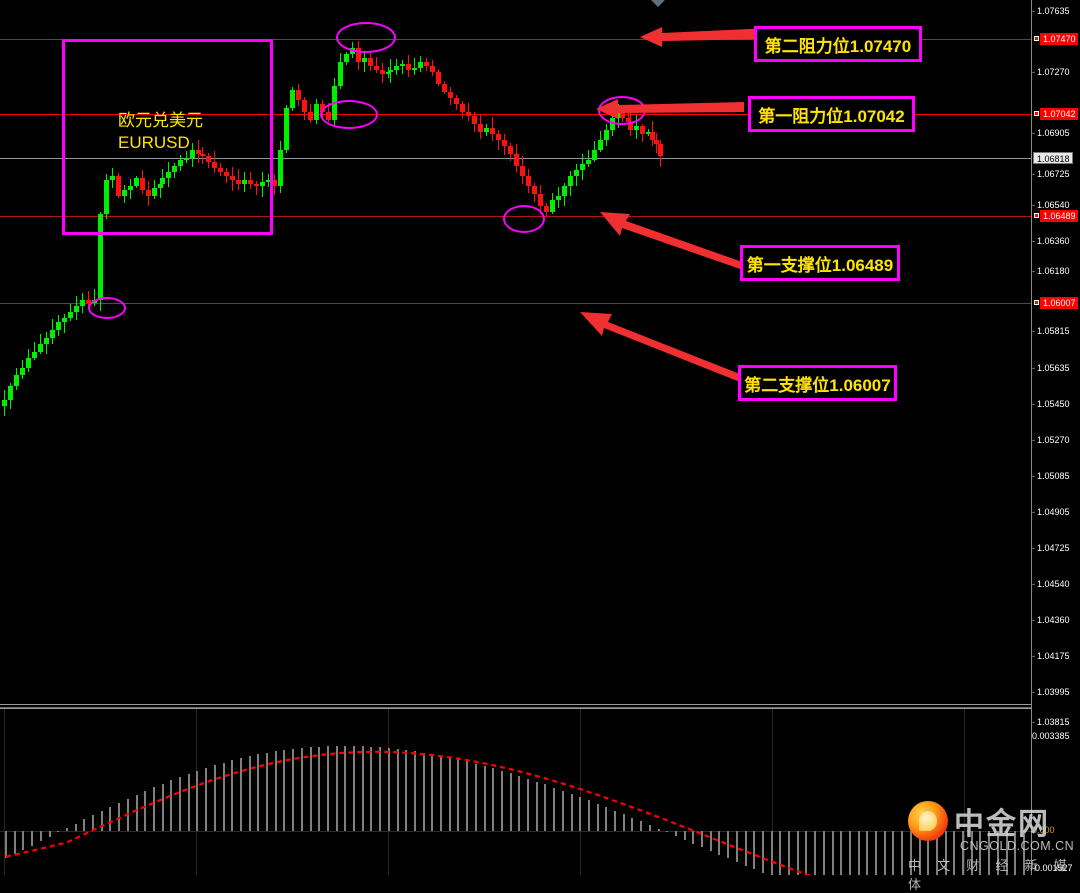  Describe the element at coordinates (1051, 548) in the screenshot. I see `axis-tick: -1.04725` at that location.